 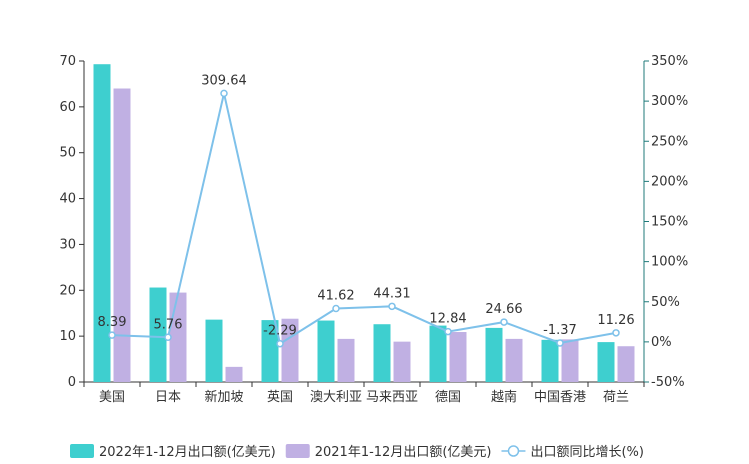 I want to click on y-right-tick-label: -50%, so click(x=668, y=382).